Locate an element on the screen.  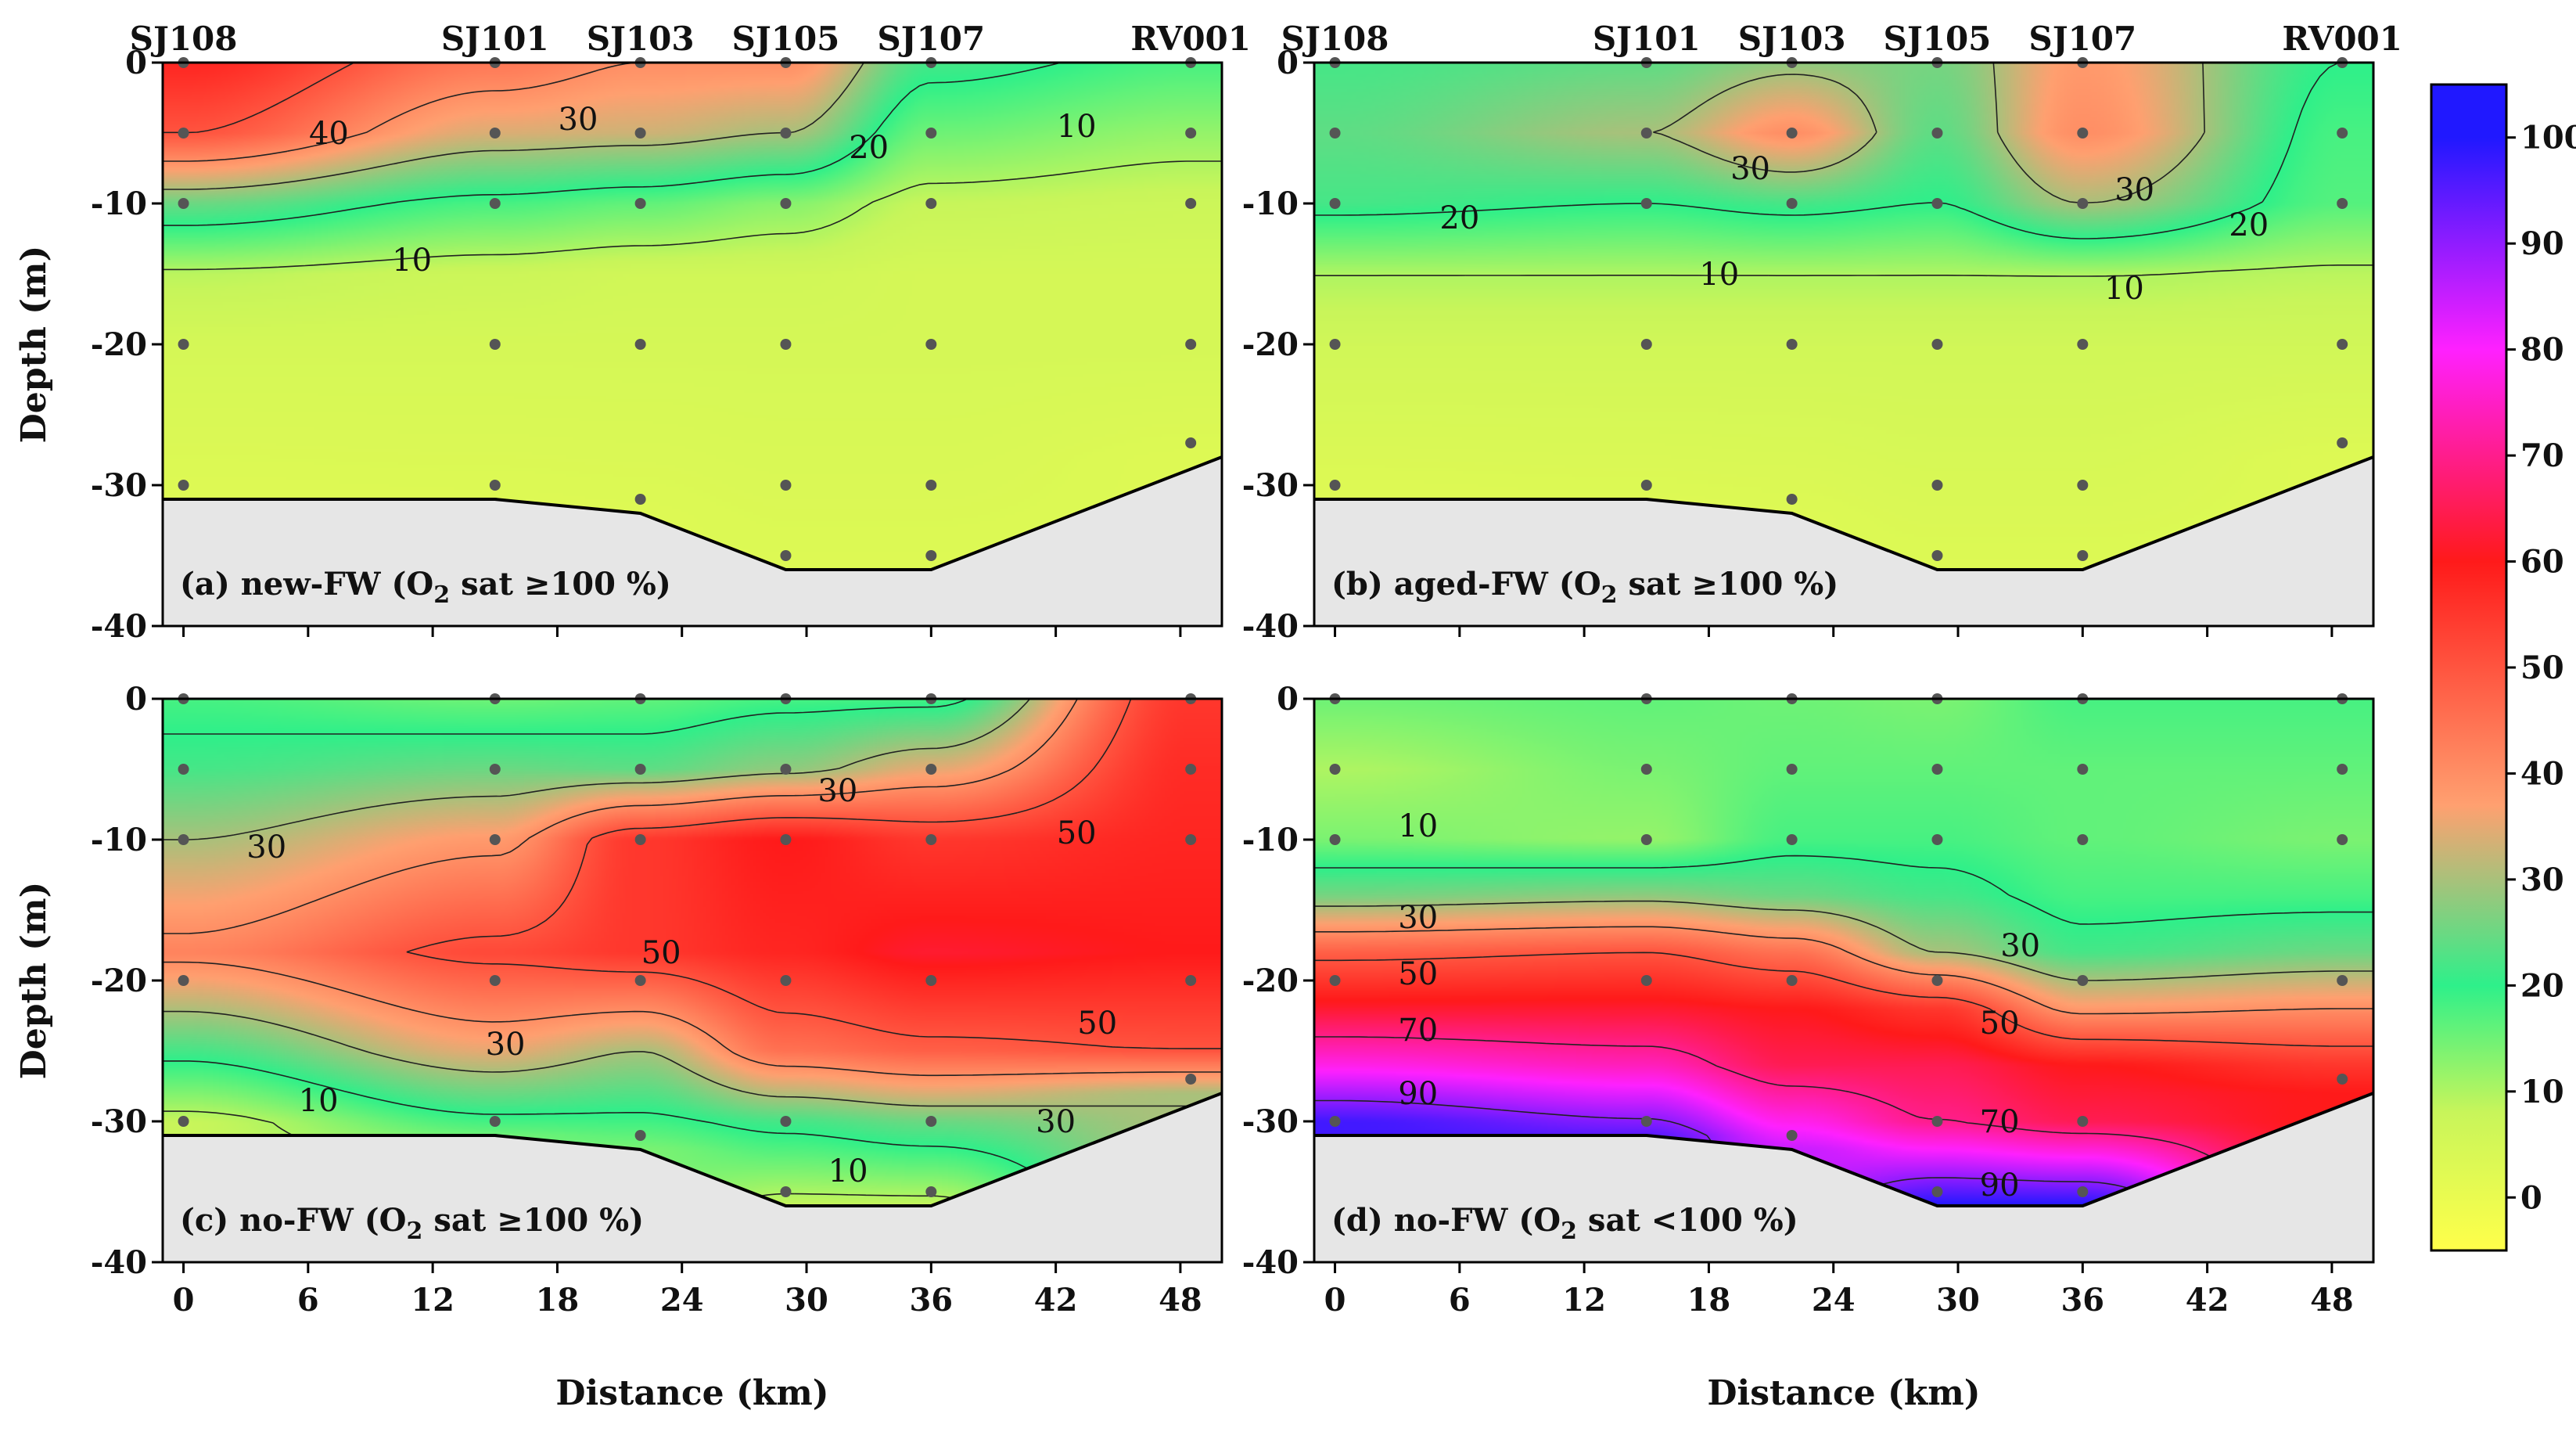
contour-label: 90 is located at coordinates (1418, 1094).